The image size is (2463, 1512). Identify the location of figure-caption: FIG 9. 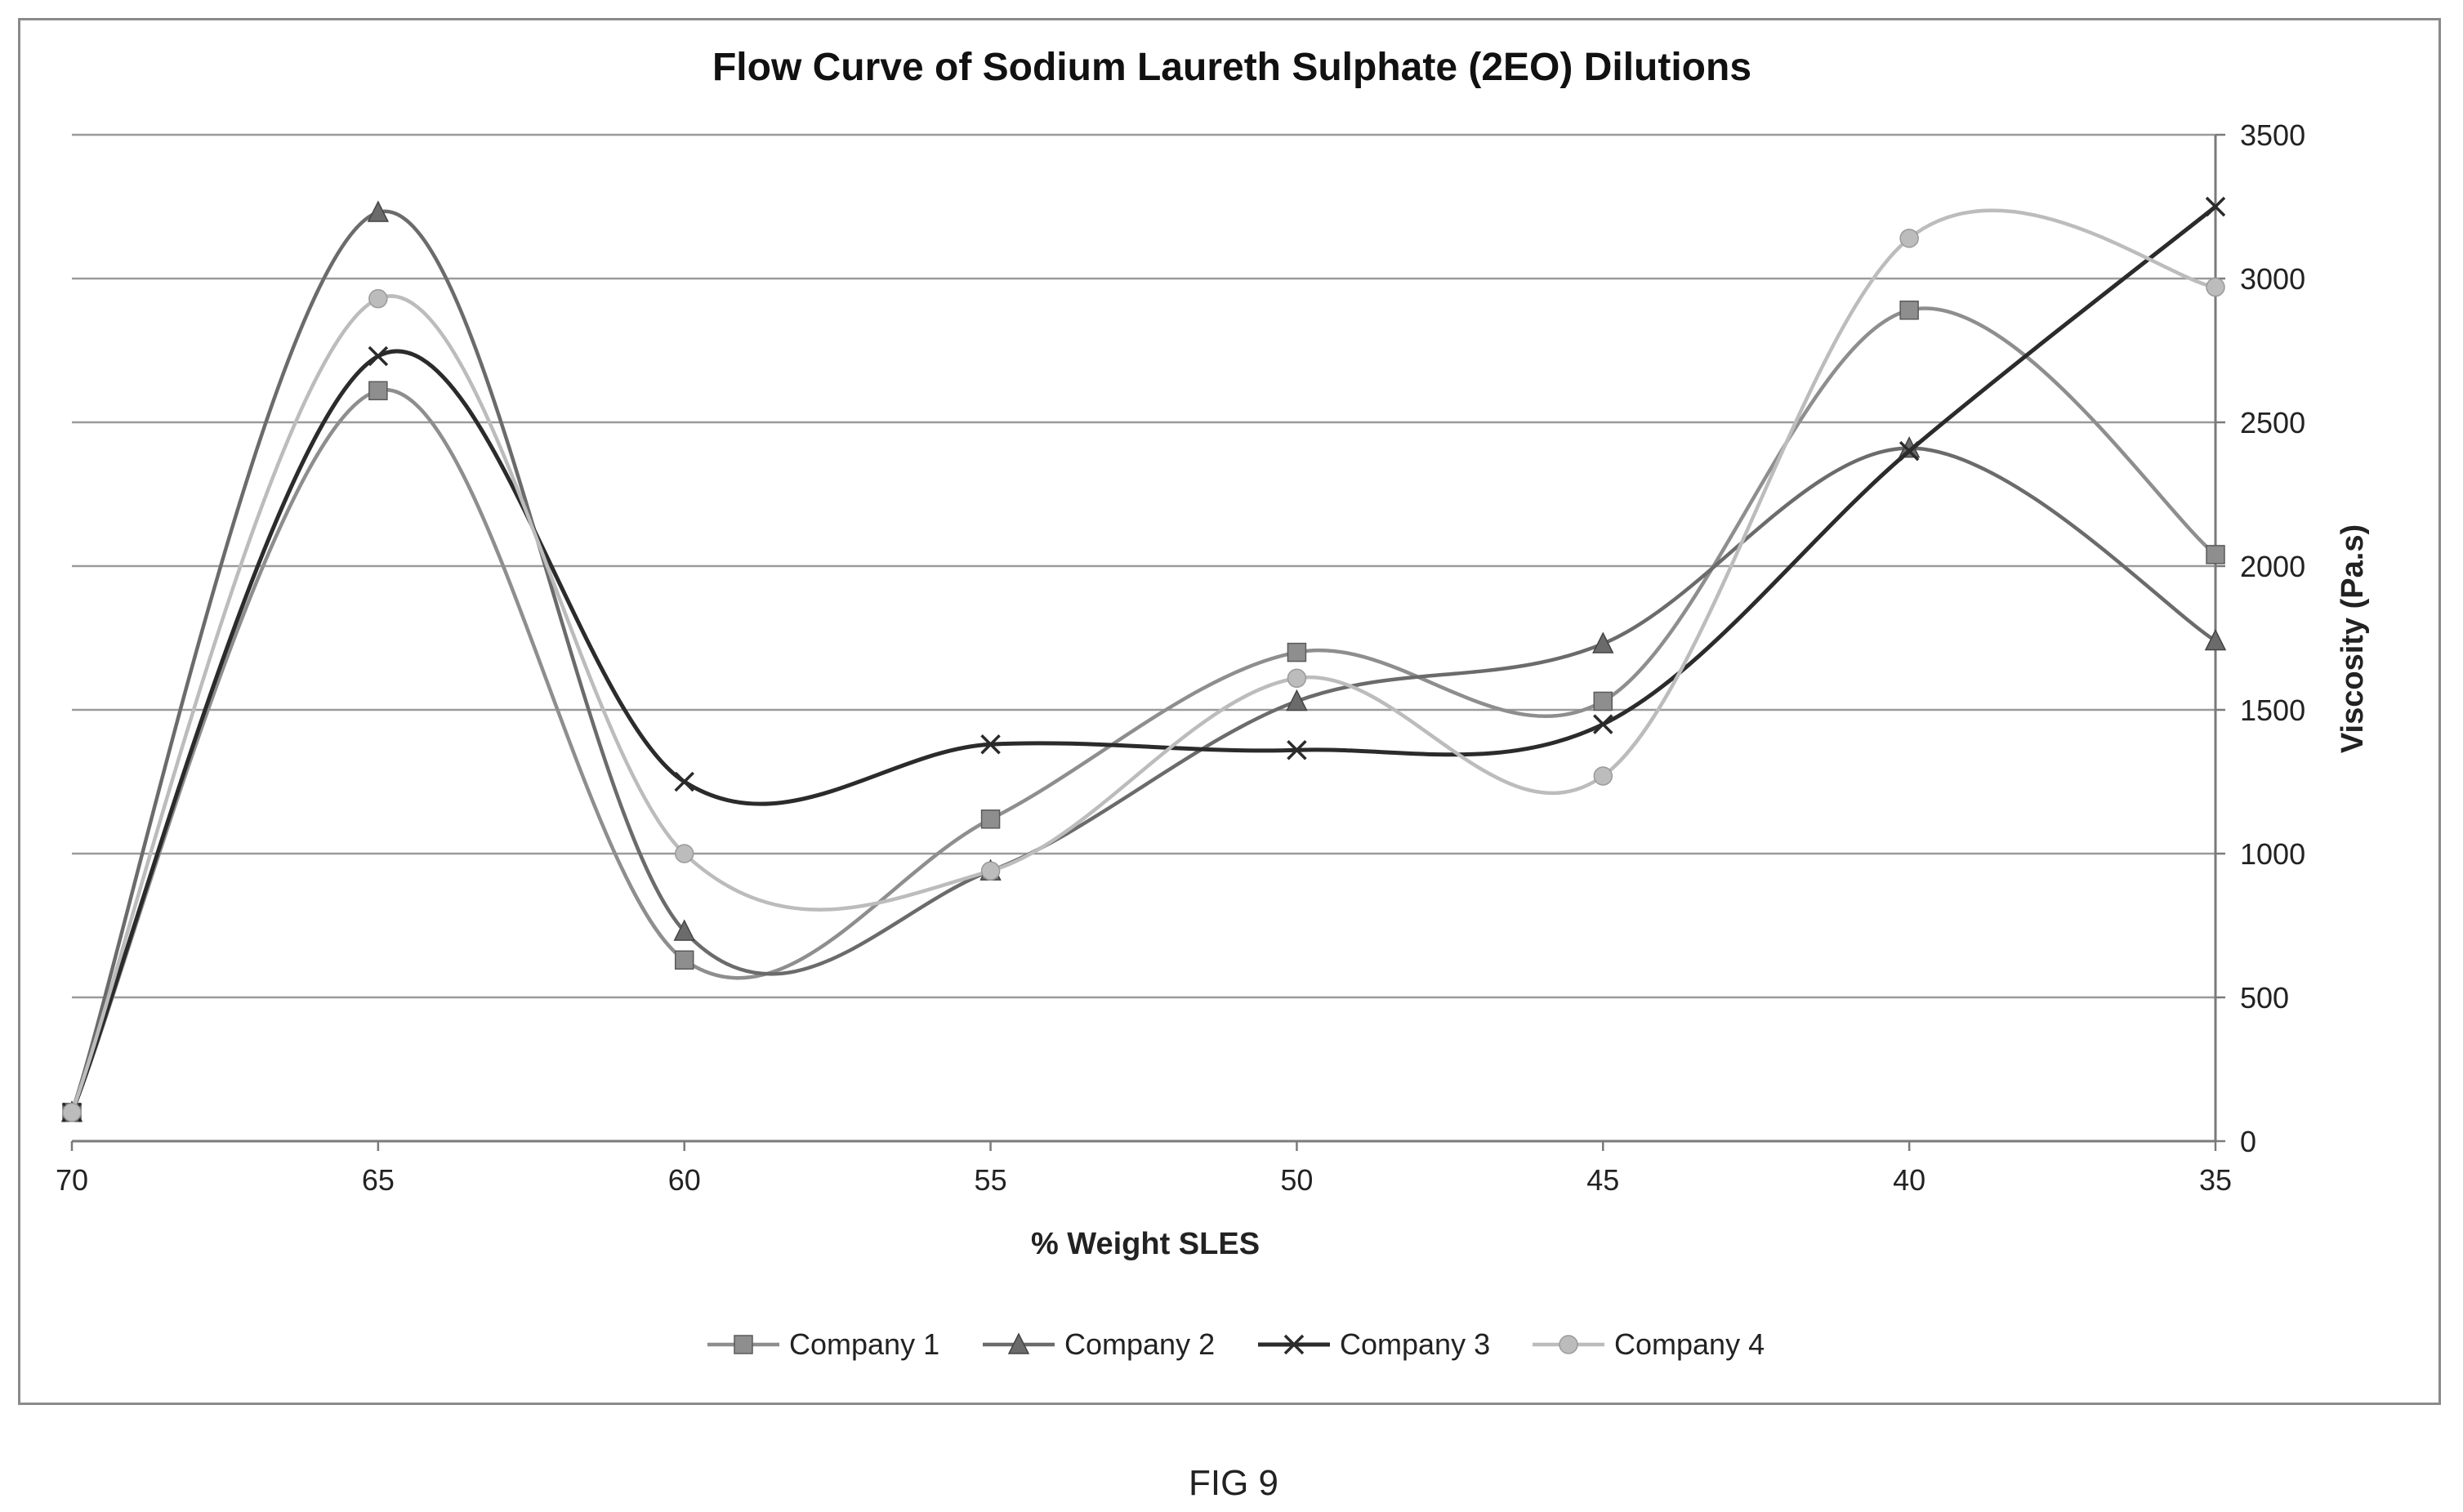
(1233, 1483).